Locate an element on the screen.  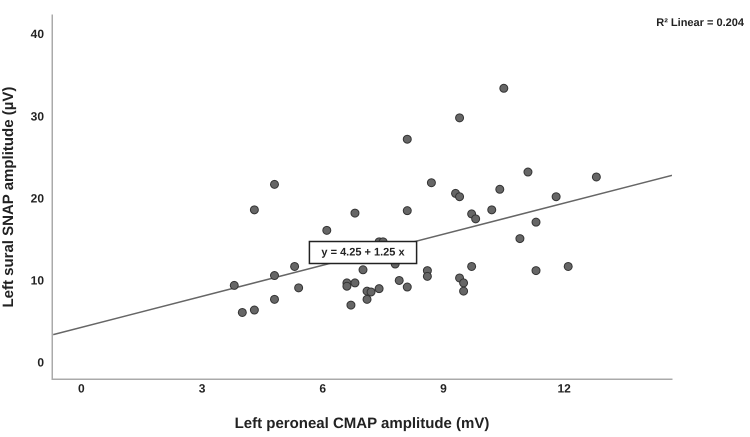
y-tick-label: 30 is located at coordinates (37, 116).